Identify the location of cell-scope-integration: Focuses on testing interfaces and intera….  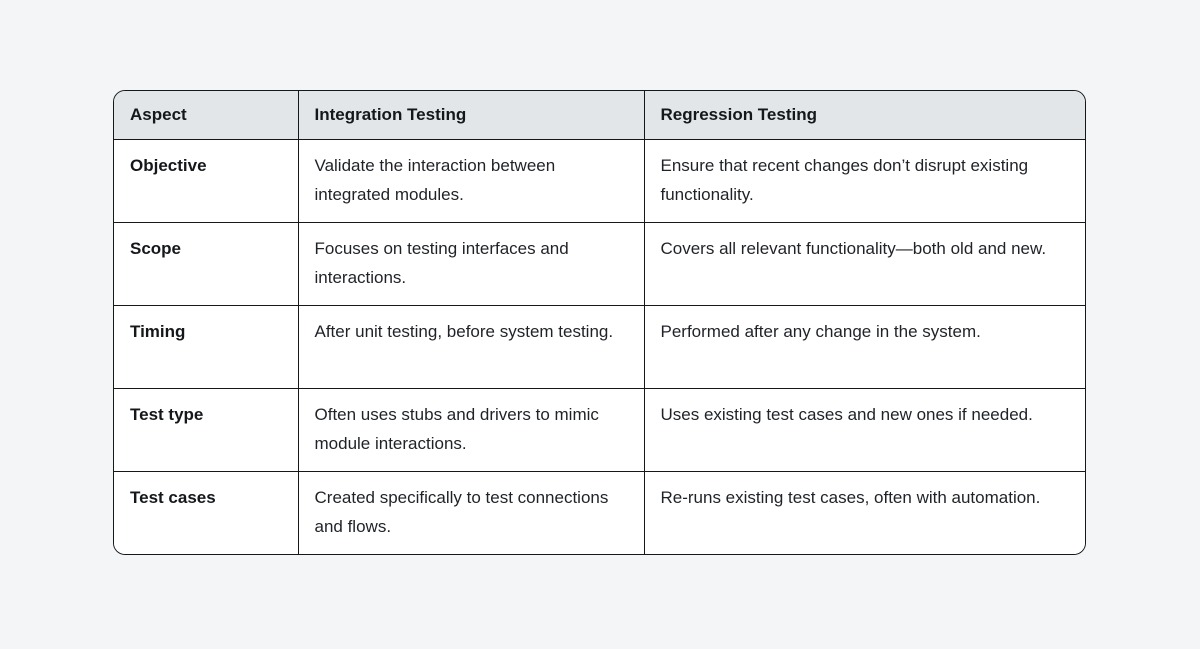
(471, 264).